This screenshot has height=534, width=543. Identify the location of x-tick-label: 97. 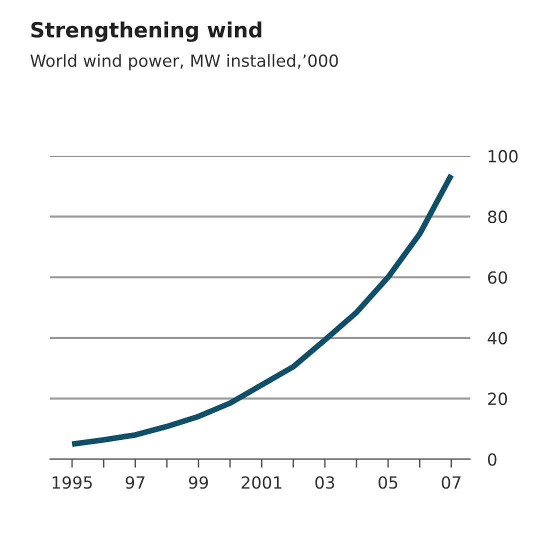
(135, 482).